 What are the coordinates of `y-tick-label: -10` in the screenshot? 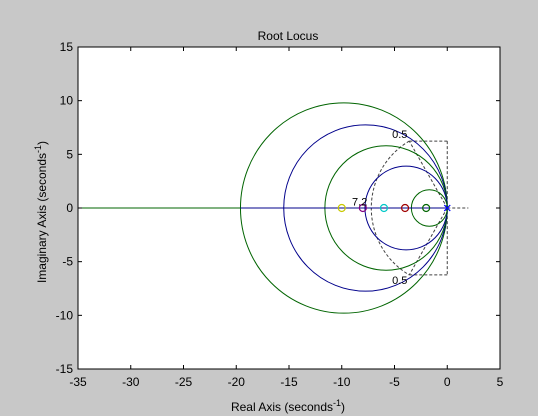 It's located at (65, 315).